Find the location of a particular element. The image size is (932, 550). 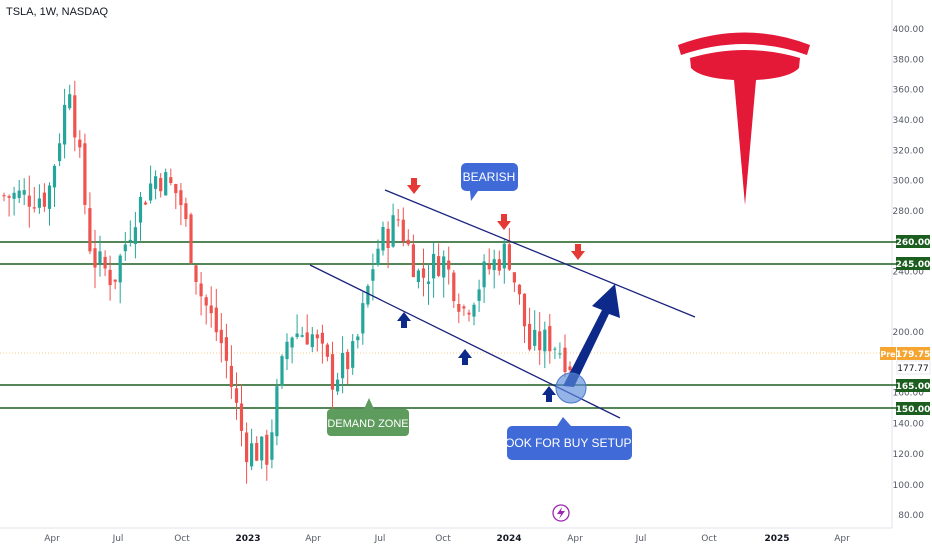

svg-text: 245.00 is located at coordinates (913, 265).